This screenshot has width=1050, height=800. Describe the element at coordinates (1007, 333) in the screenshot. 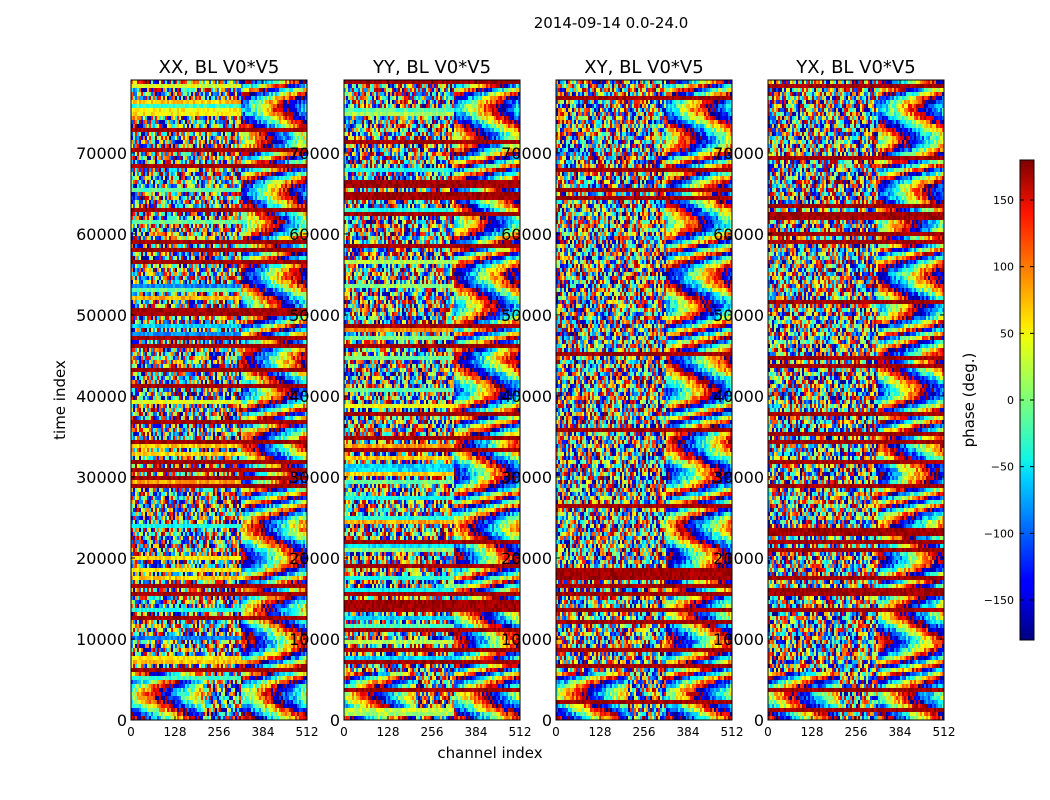

I see `colorbar-tick-label: 50` at that location.